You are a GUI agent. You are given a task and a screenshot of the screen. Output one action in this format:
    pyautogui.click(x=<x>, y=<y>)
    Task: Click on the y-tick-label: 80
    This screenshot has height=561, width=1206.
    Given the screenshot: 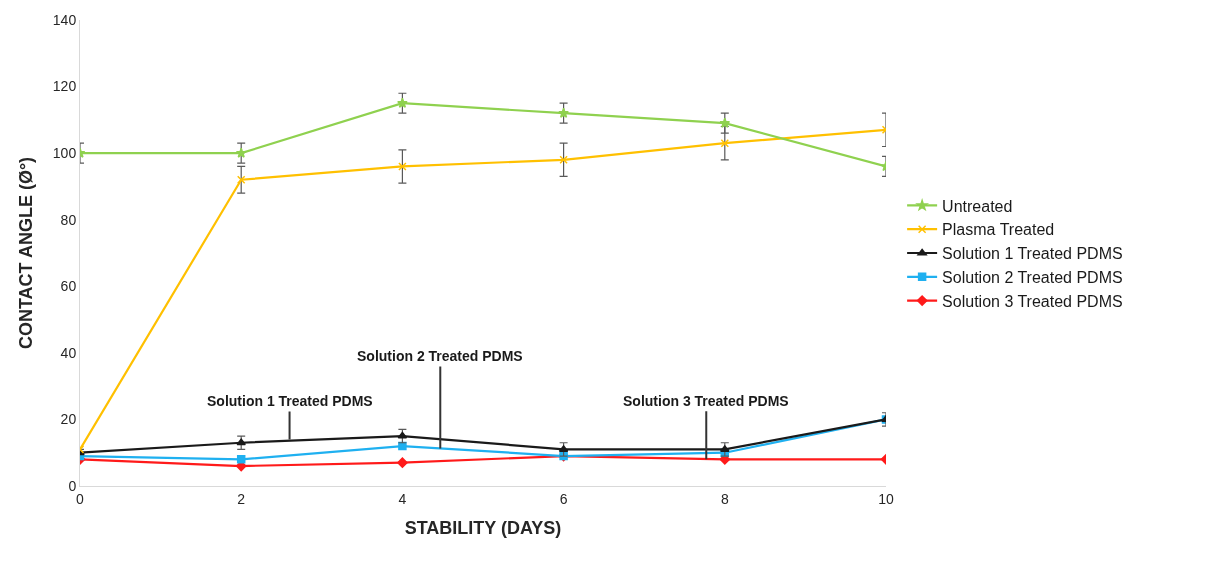 What is the action you would take?
    pyautogui.click(x=68, y=219)
    